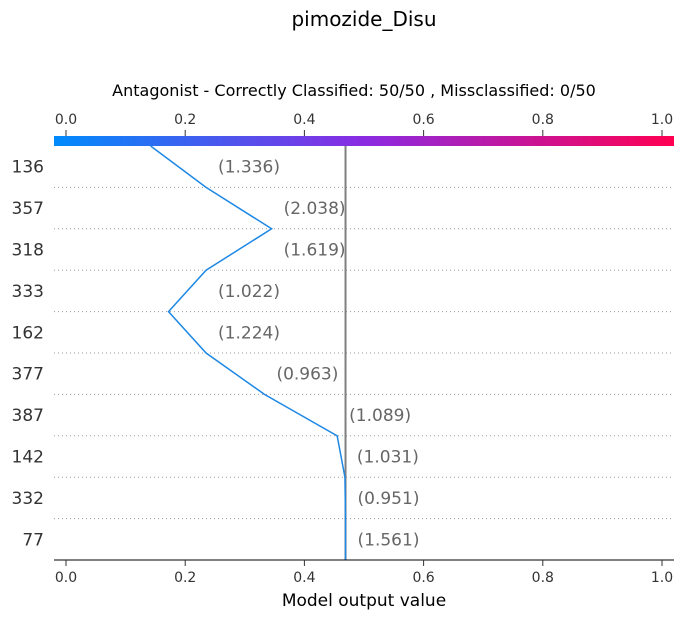 The width and height of the screenshot is (684, 618). What do you see at coordinates (543, 578) in the screenshot?
I see `bottom-tick-label: 0.8` at bounding box center [543, 578].